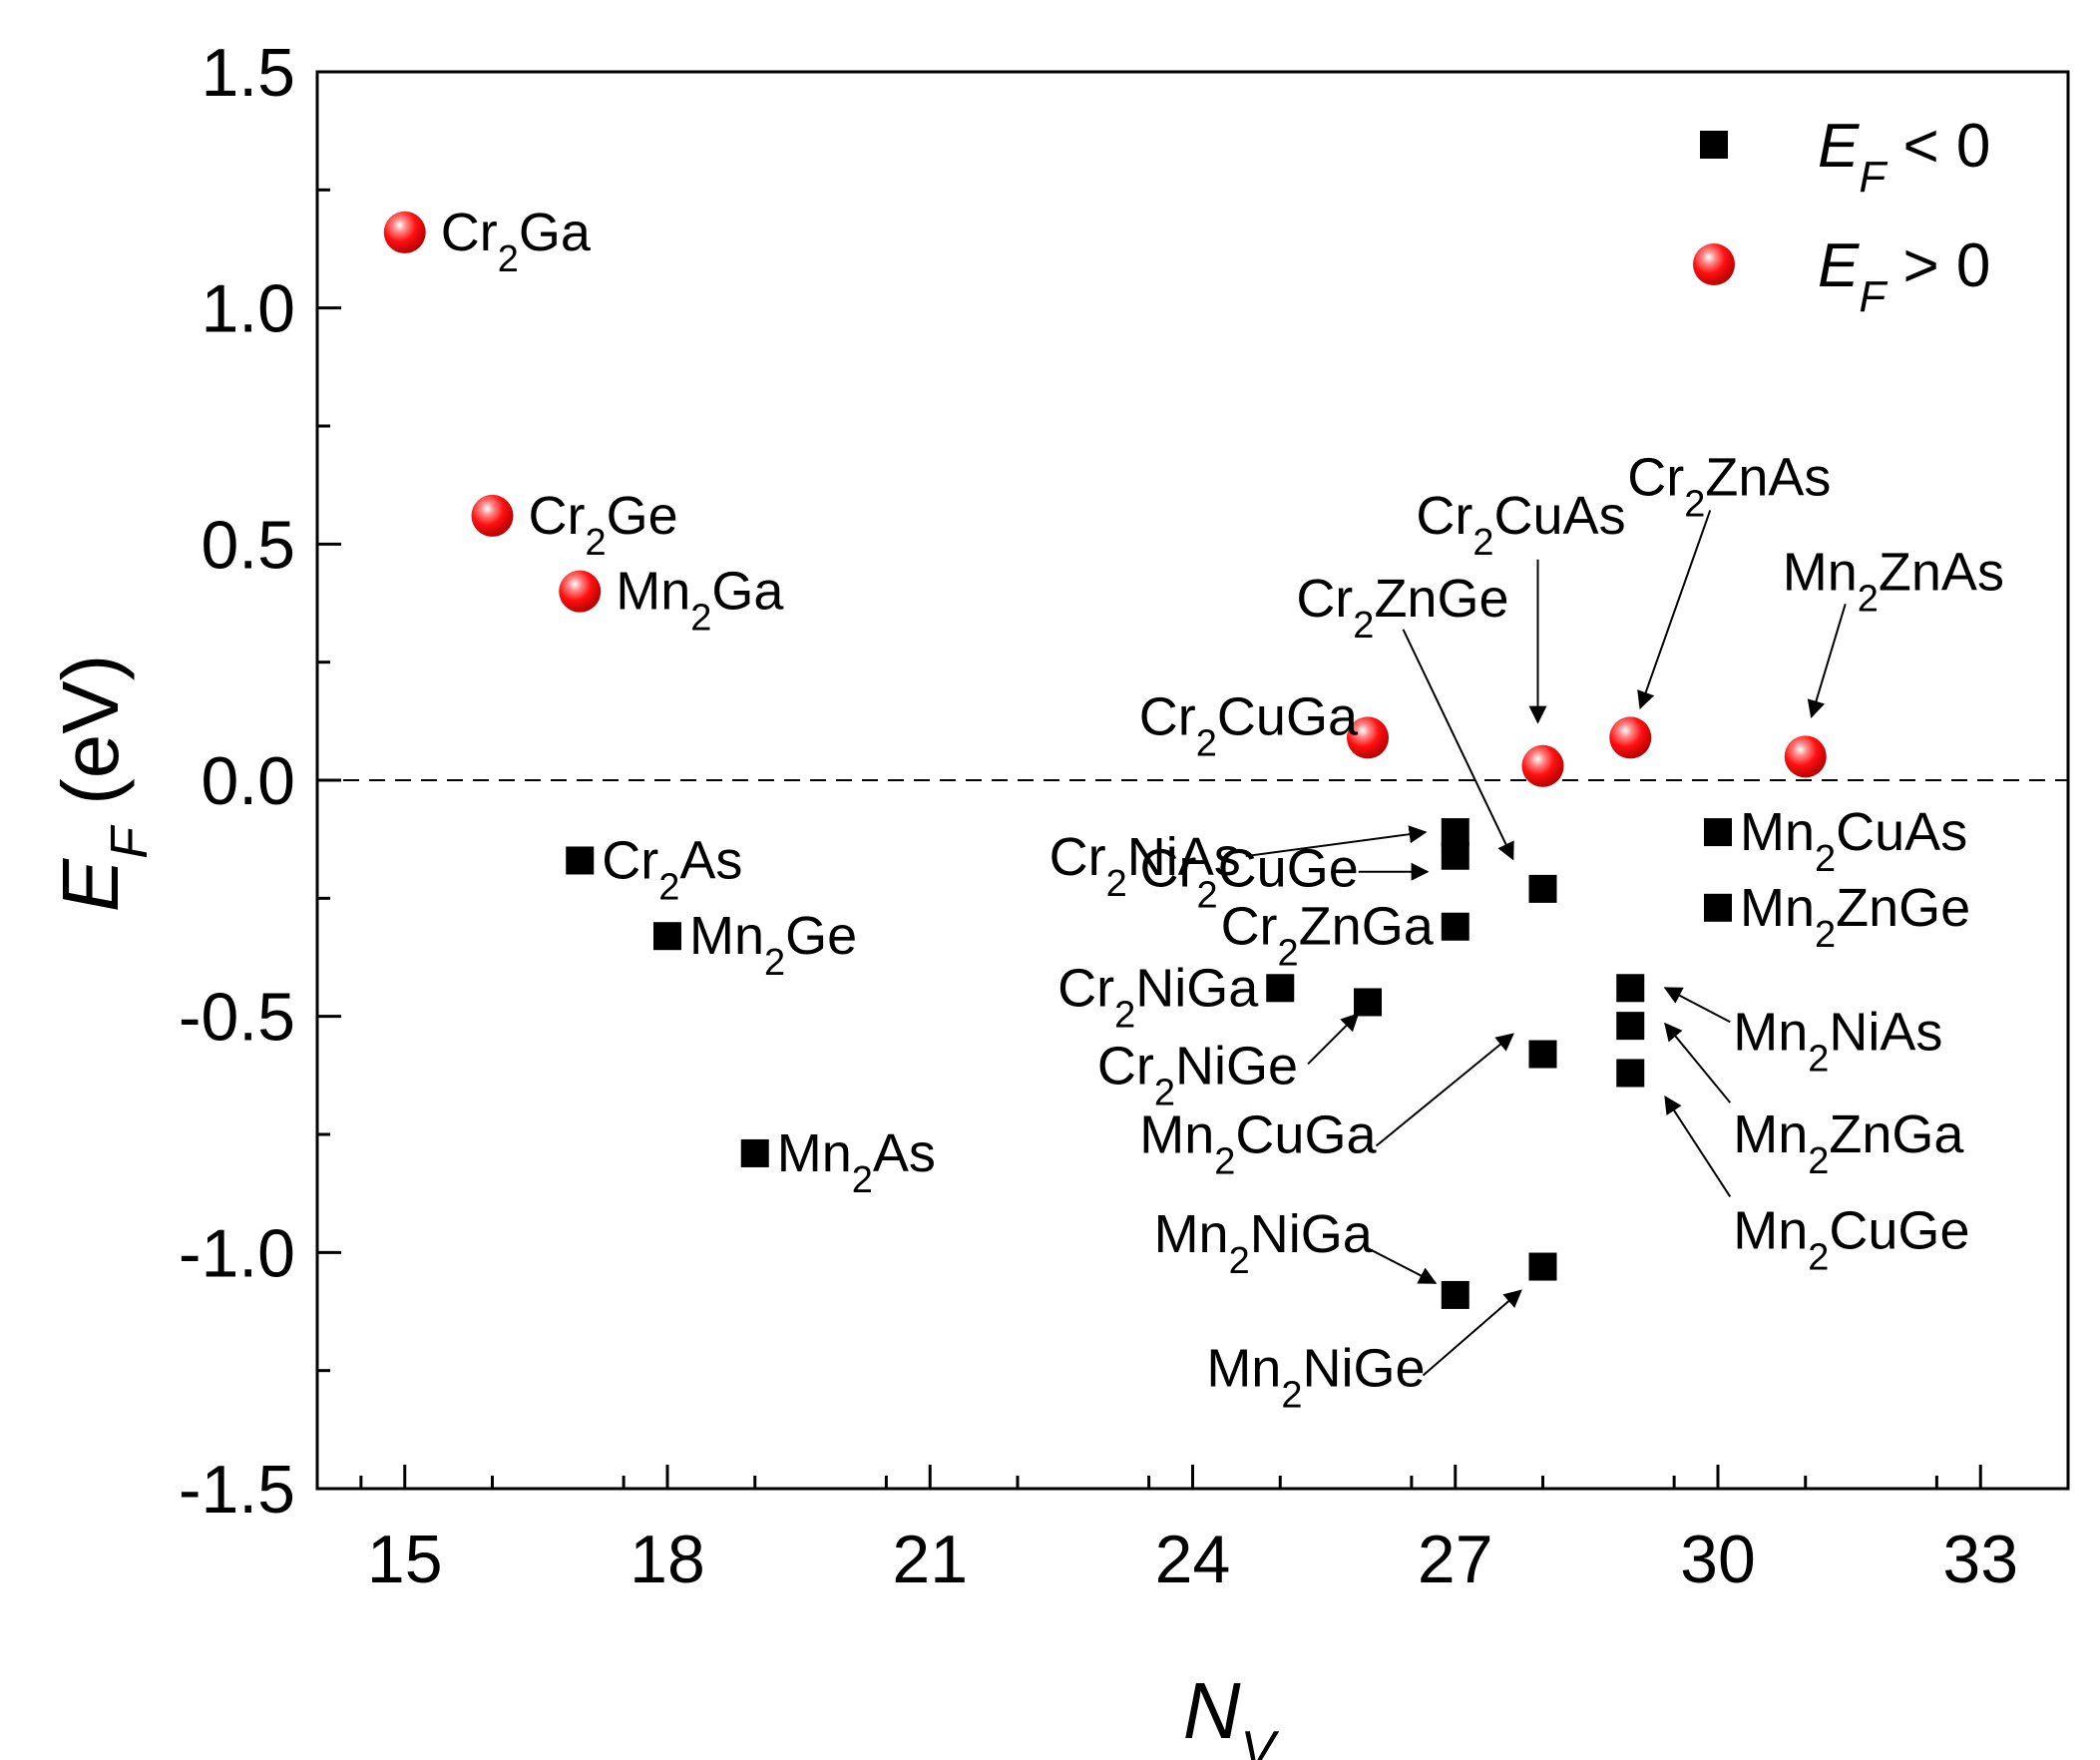 The image size is (2100, 1760). Describe the element at coordinates (516, 241) in the screenshot. I see `point-label: Cr2Ga` at that location.